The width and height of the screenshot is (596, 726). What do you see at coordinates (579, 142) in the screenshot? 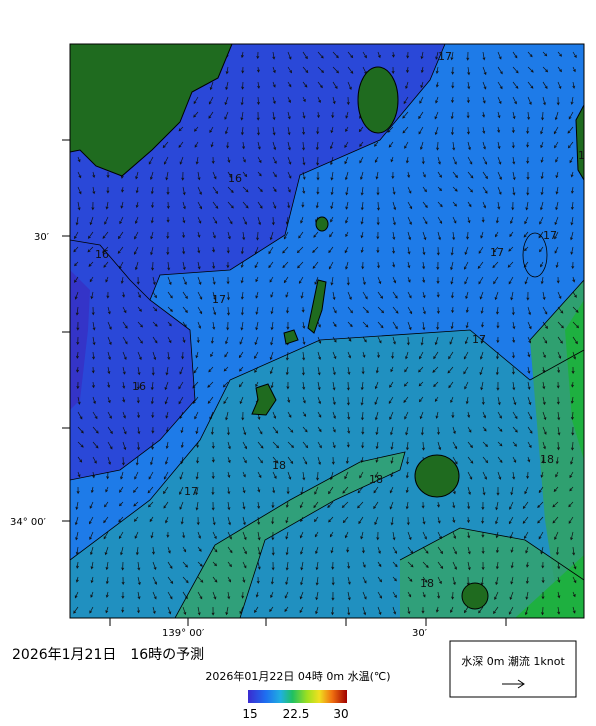
I see `land-east` at bounding box center [579, 142].